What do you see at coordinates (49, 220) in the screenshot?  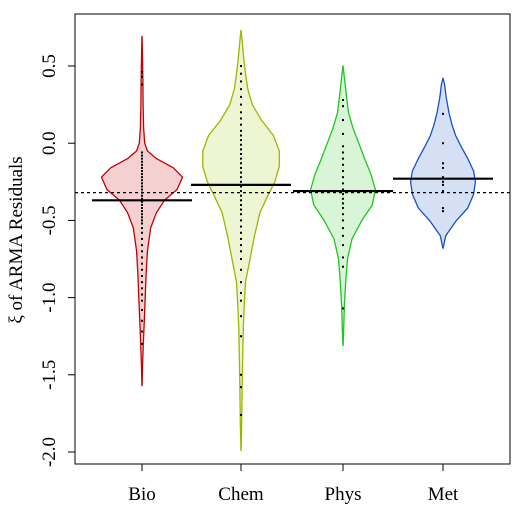 I see `y-tick-label: -0.5` at bounding box center [49, 220].